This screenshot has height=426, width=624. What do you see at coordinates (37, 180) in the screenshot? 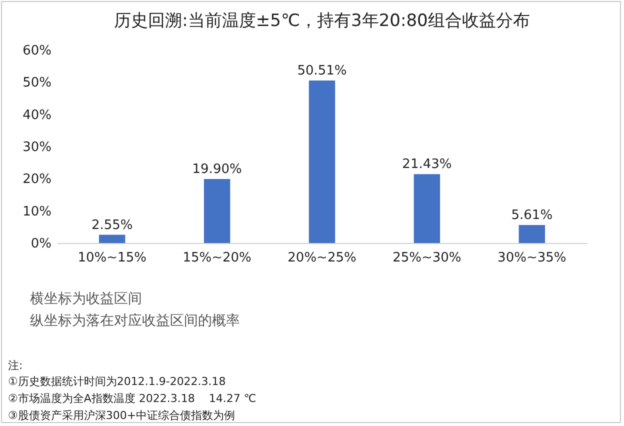
I see `y-tick-label: 20%` at bounding box center [37, 180].